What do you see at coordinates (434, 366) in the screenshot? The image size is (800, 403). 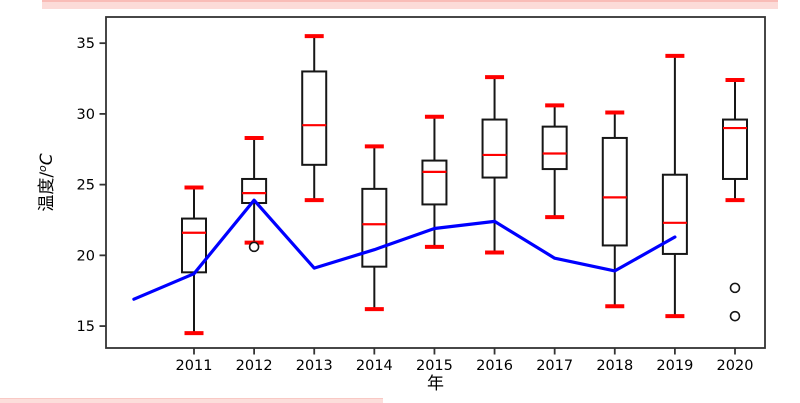 I see `x-tick-label-2015: 2015` at bounding box center [434, 366].